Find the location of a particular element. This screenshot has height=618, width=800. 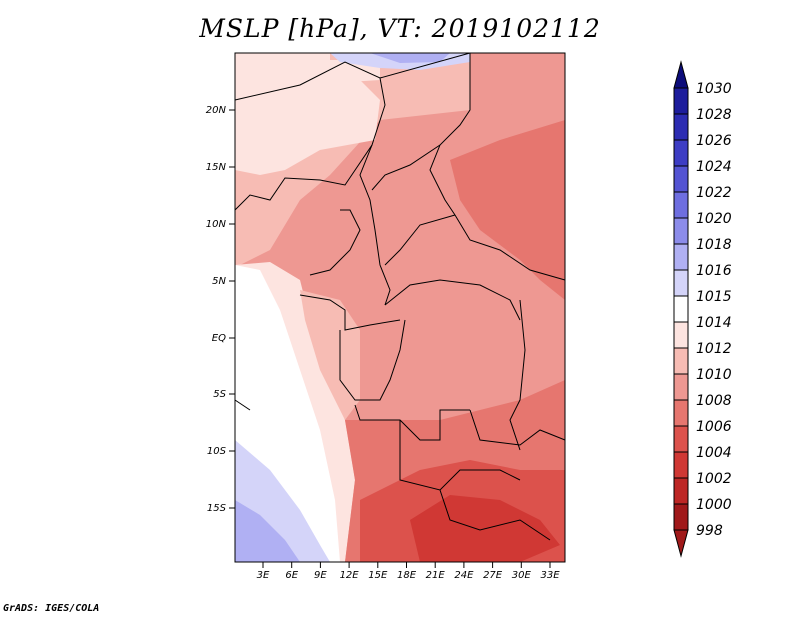

map-title: MSLP [hPa], VT: 2019102112 is located at coordinates (400, 28).